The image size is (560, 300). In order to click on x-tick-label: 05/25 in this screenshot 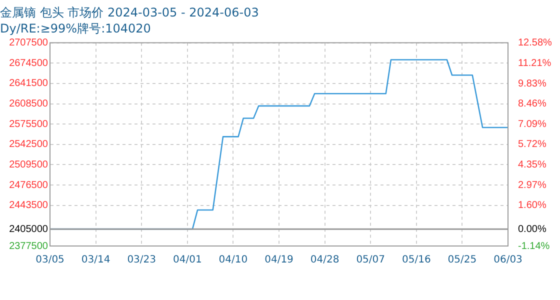, I will do `click(462, 260)`.